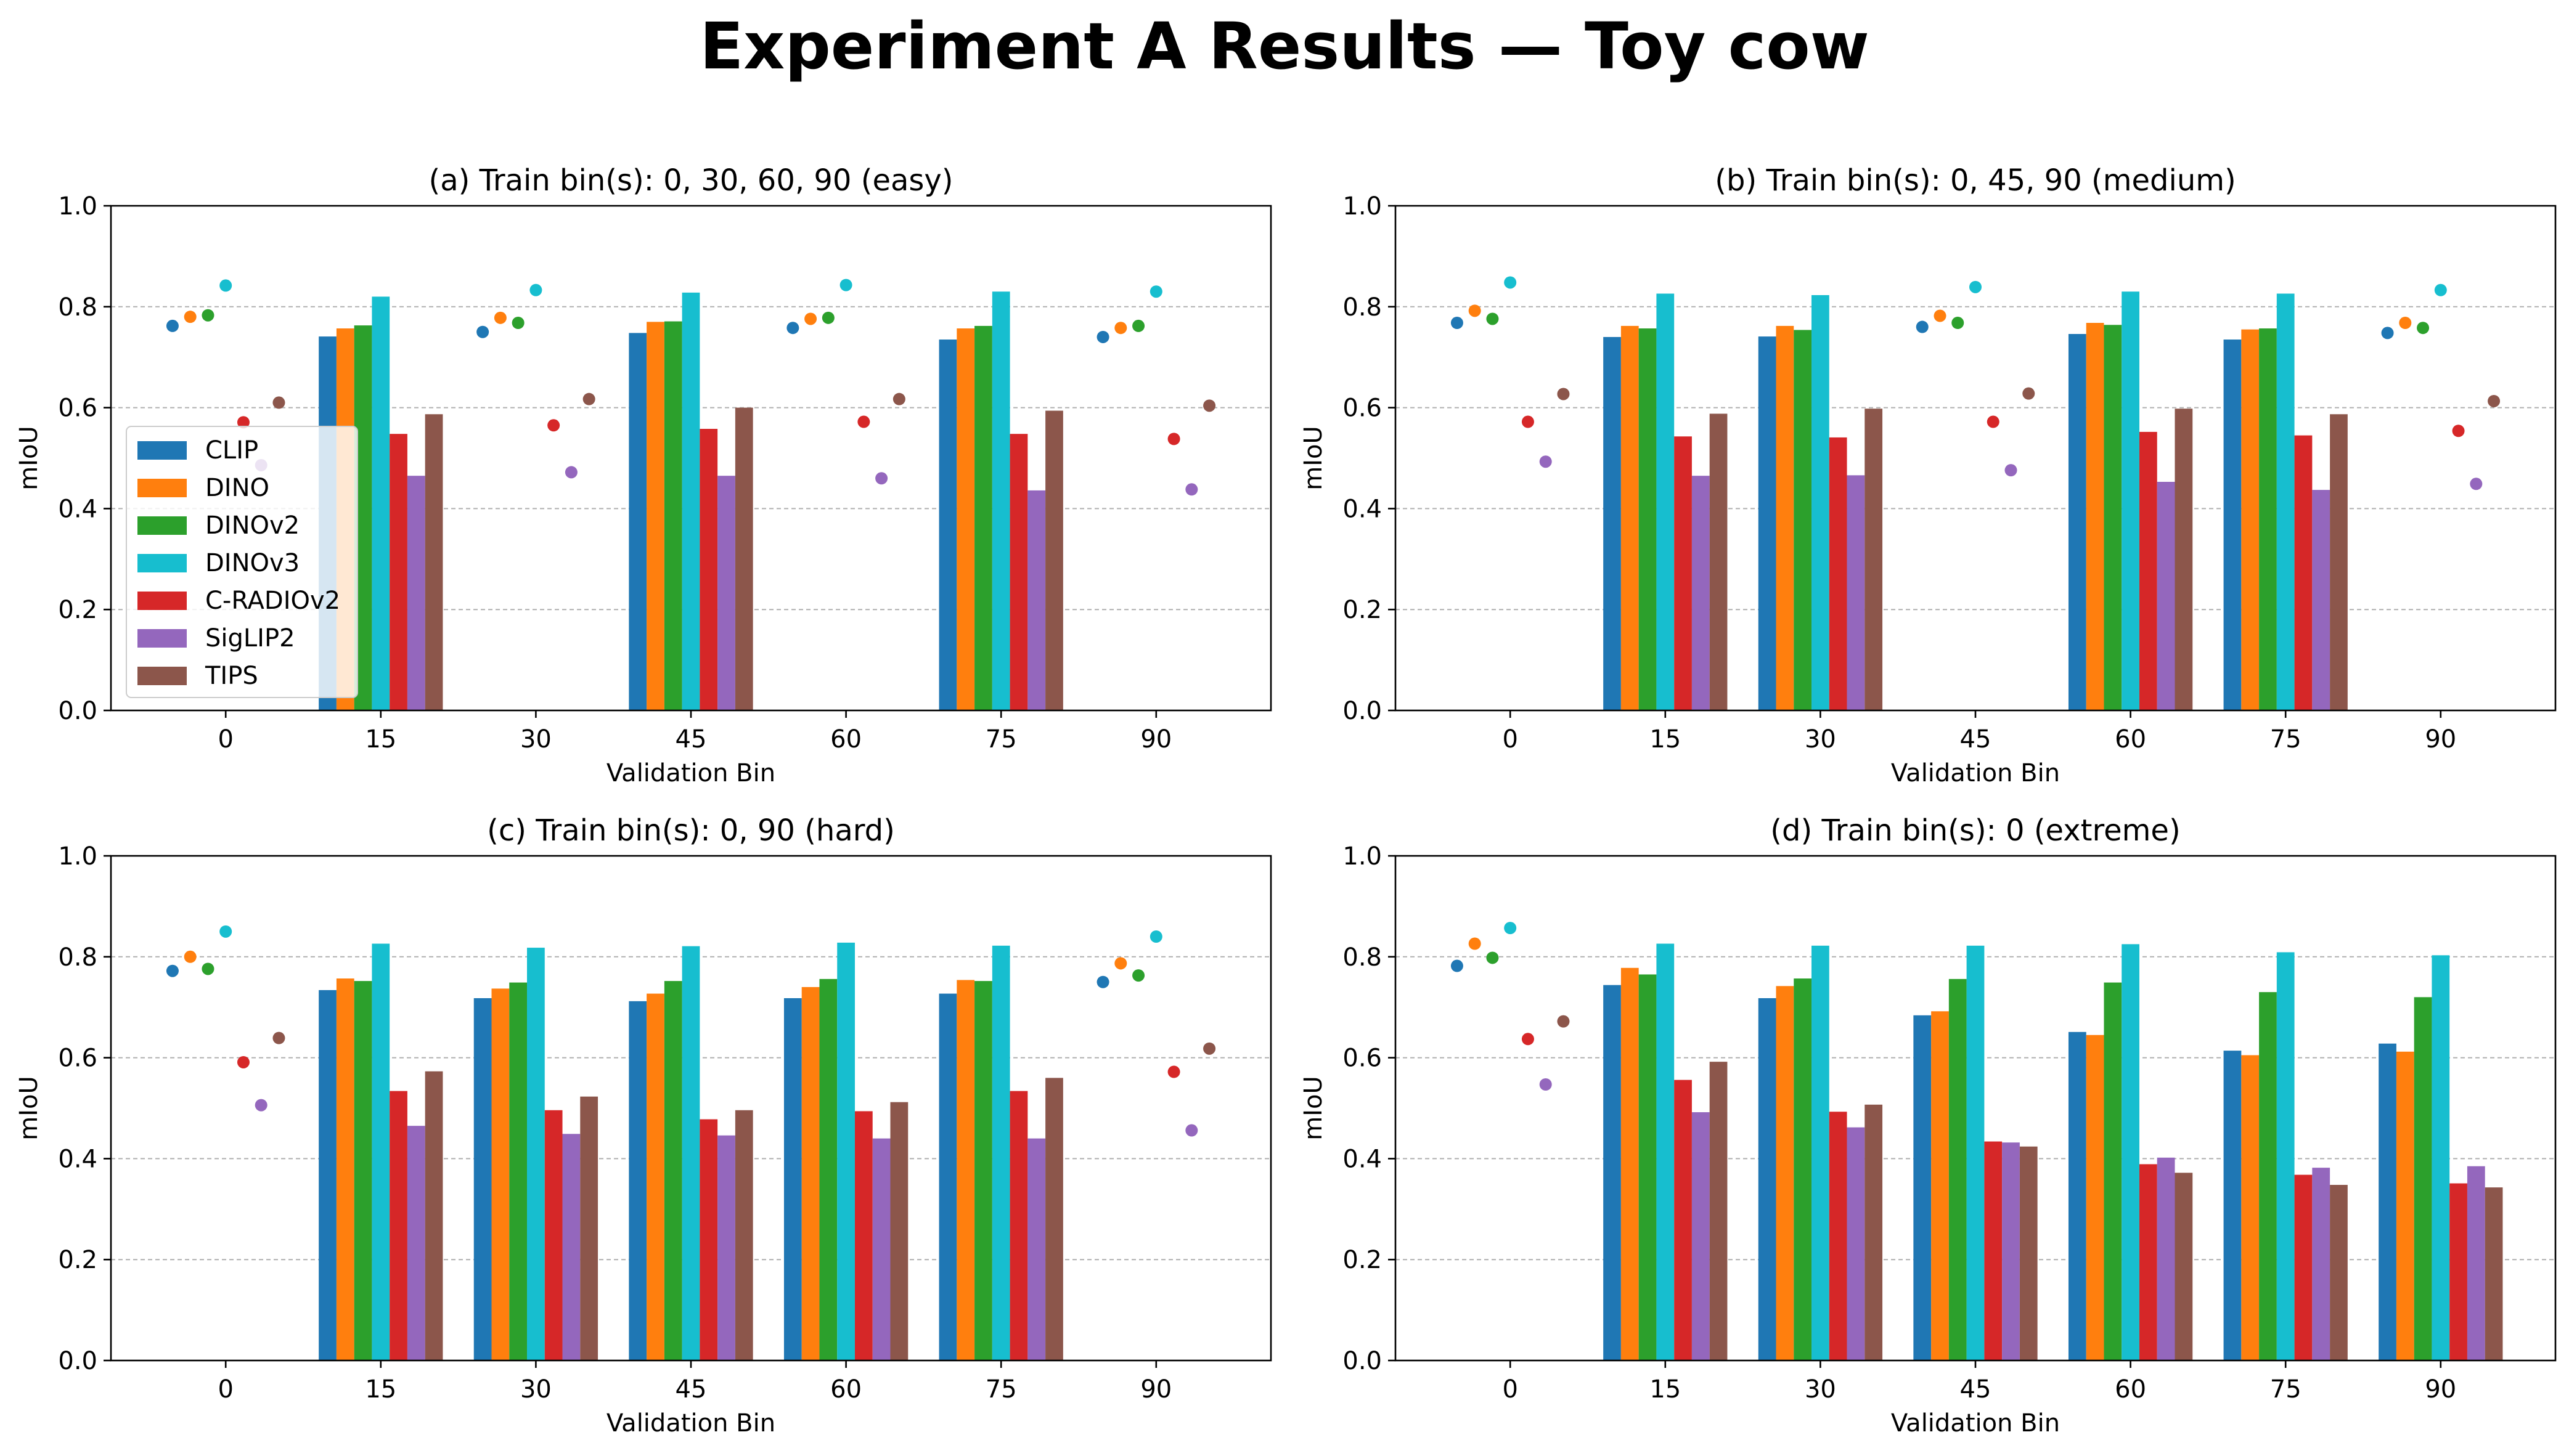 Image resolution: width=2569 pixels, height=1456 pixels. Describe the element at coordinates (1509, 739) in the screenshot. I see `x-tick-label-0: 0` at that location.